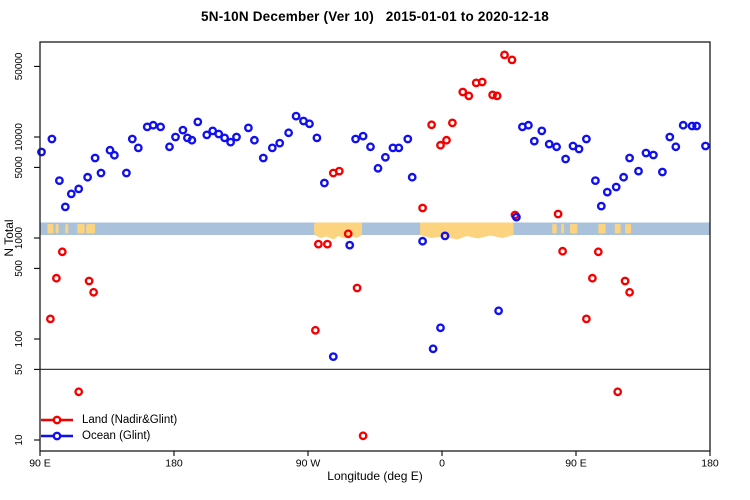 The height and width of the screenshot is (500, 750). Describe the element at coordinates (19, 137) in the screenshot. I see `y-tick-label: 10000` at that location.